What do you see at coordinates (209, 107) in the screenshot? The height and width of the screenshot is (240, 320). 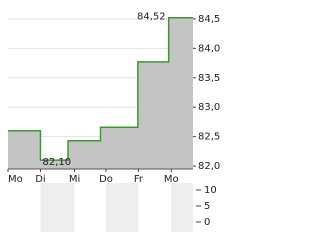 I see `y-tick-label: 83,0` at bounding box center [209, 107].